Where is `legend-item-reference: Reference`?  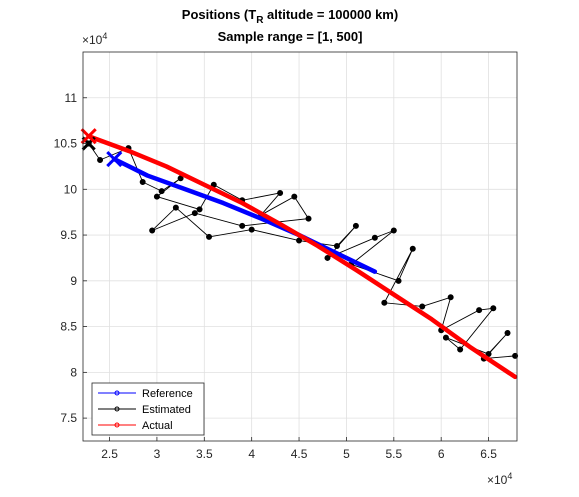
legend-item-reference: Reference is located at coordinates (145, 394).